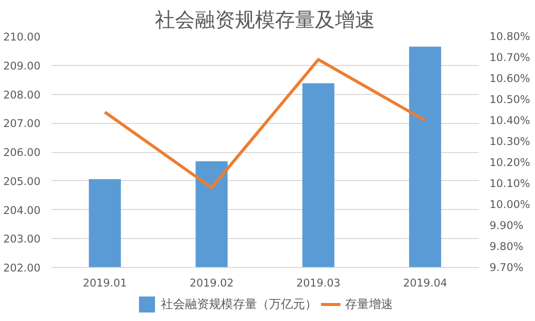 This screenshot has height=321, width=535. I want to click on y-tick-label: 203.00, so click(22, 239).